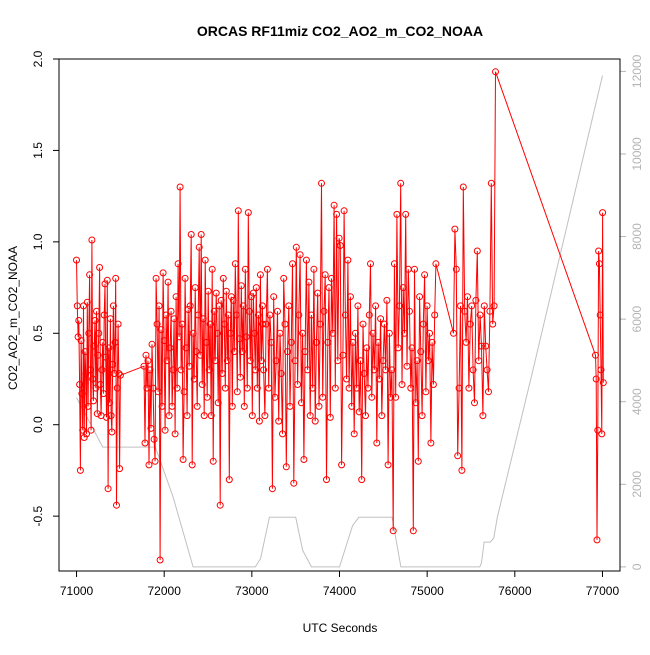 This screenshot has height=655, width=650. I want to click on x-tick-label: 71000, so click(77, 591).